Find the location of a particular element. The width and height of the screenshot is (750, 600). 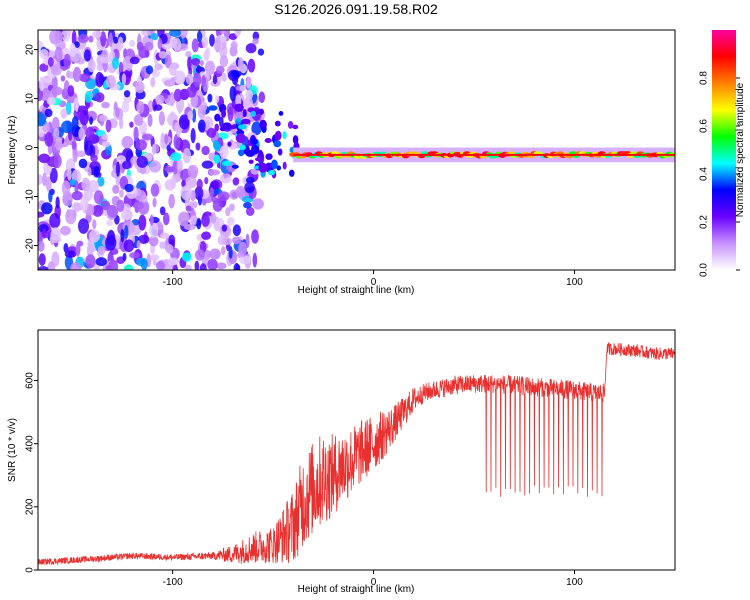

colorbar-ticks: 0.0 0.2 0.4 0.6 0.8 is located at coordinates (719, 174).